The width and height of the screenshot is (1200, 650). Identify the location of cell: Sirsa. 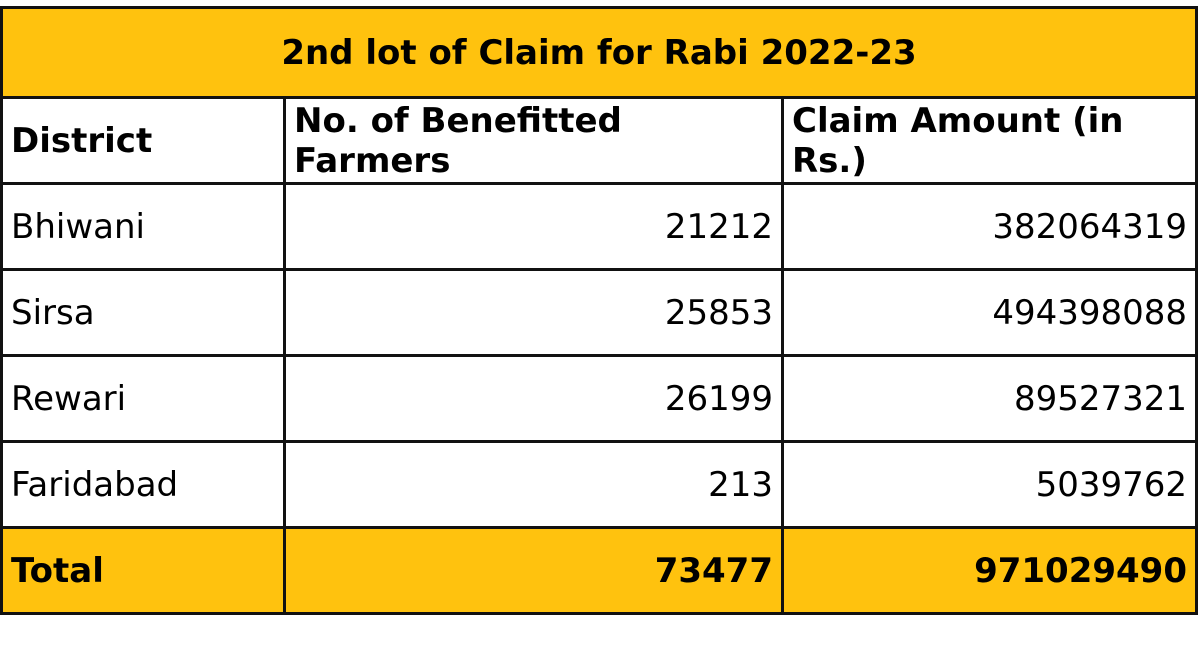
(143, 312).